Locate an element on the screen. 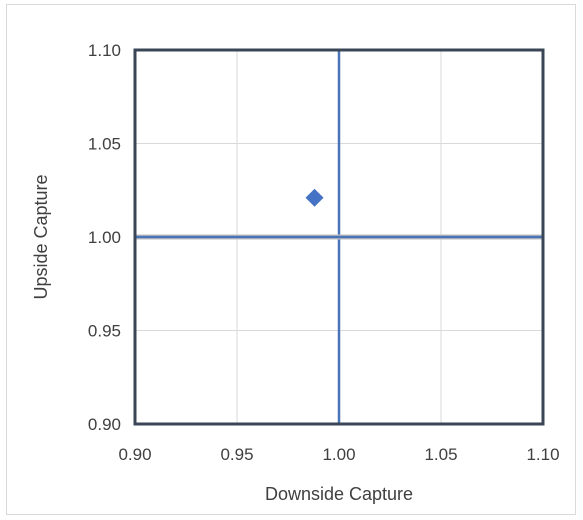 The image size is (583, 520). x-tick-label: 0.90 is located at coordinates (134, 454).